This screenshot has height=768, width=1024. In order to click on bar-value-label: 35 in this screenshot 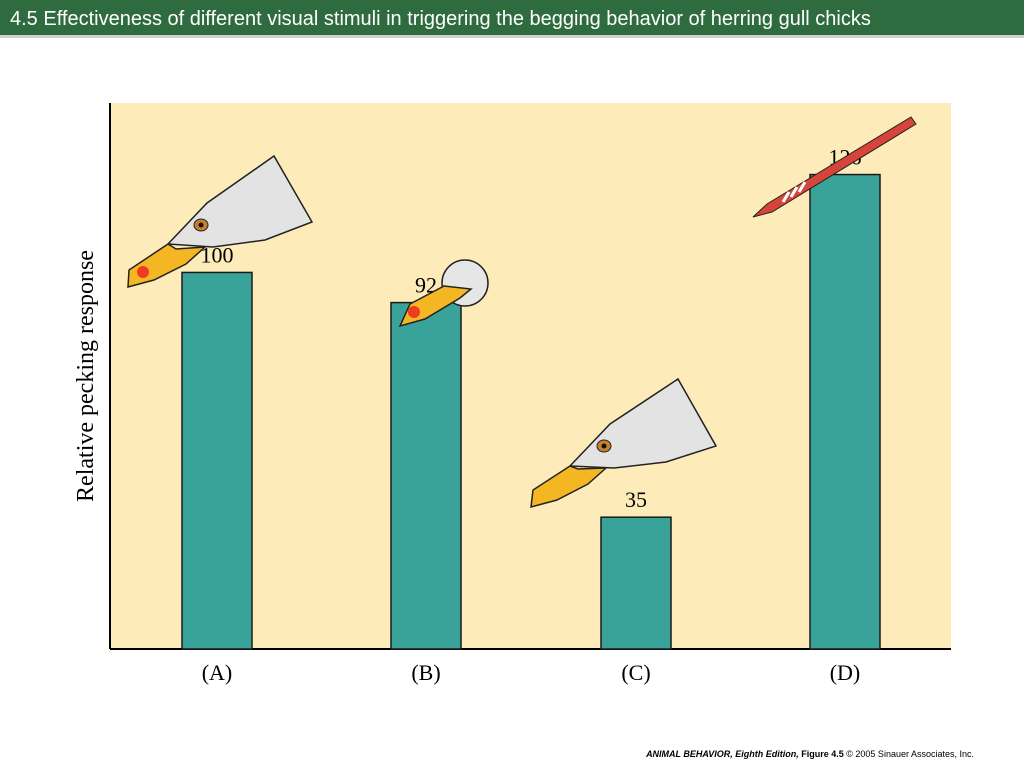, I will do `click(636, 499)`.